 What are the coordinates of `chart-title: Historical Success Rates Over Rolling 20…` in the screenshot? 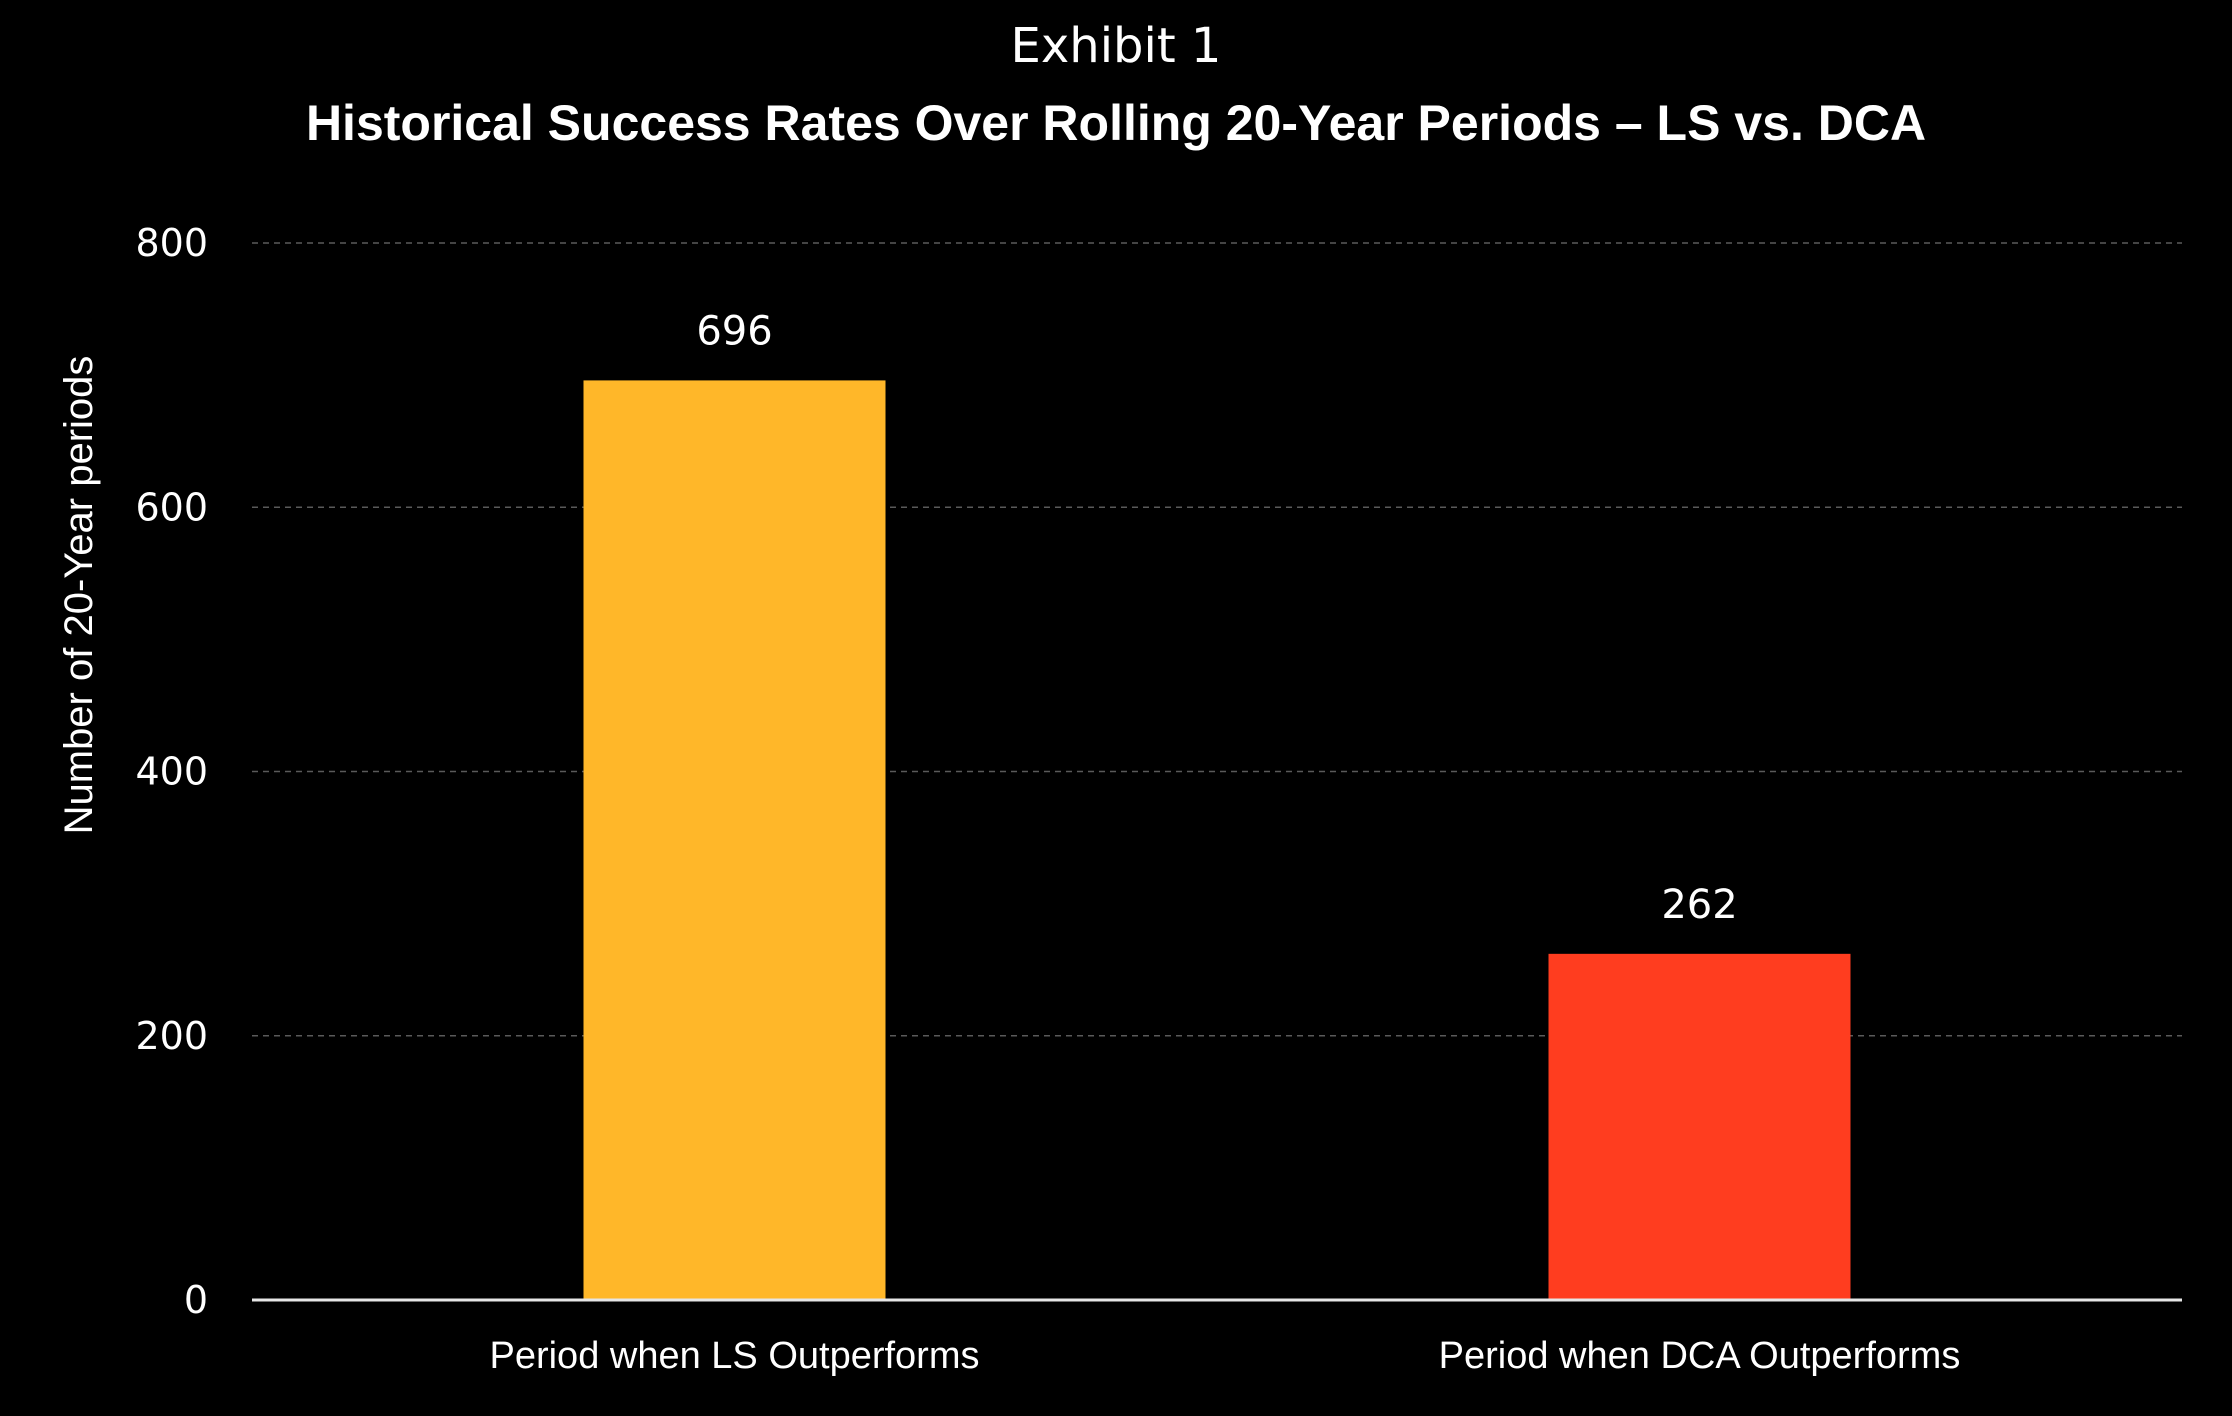 It's located at (1116, 123).